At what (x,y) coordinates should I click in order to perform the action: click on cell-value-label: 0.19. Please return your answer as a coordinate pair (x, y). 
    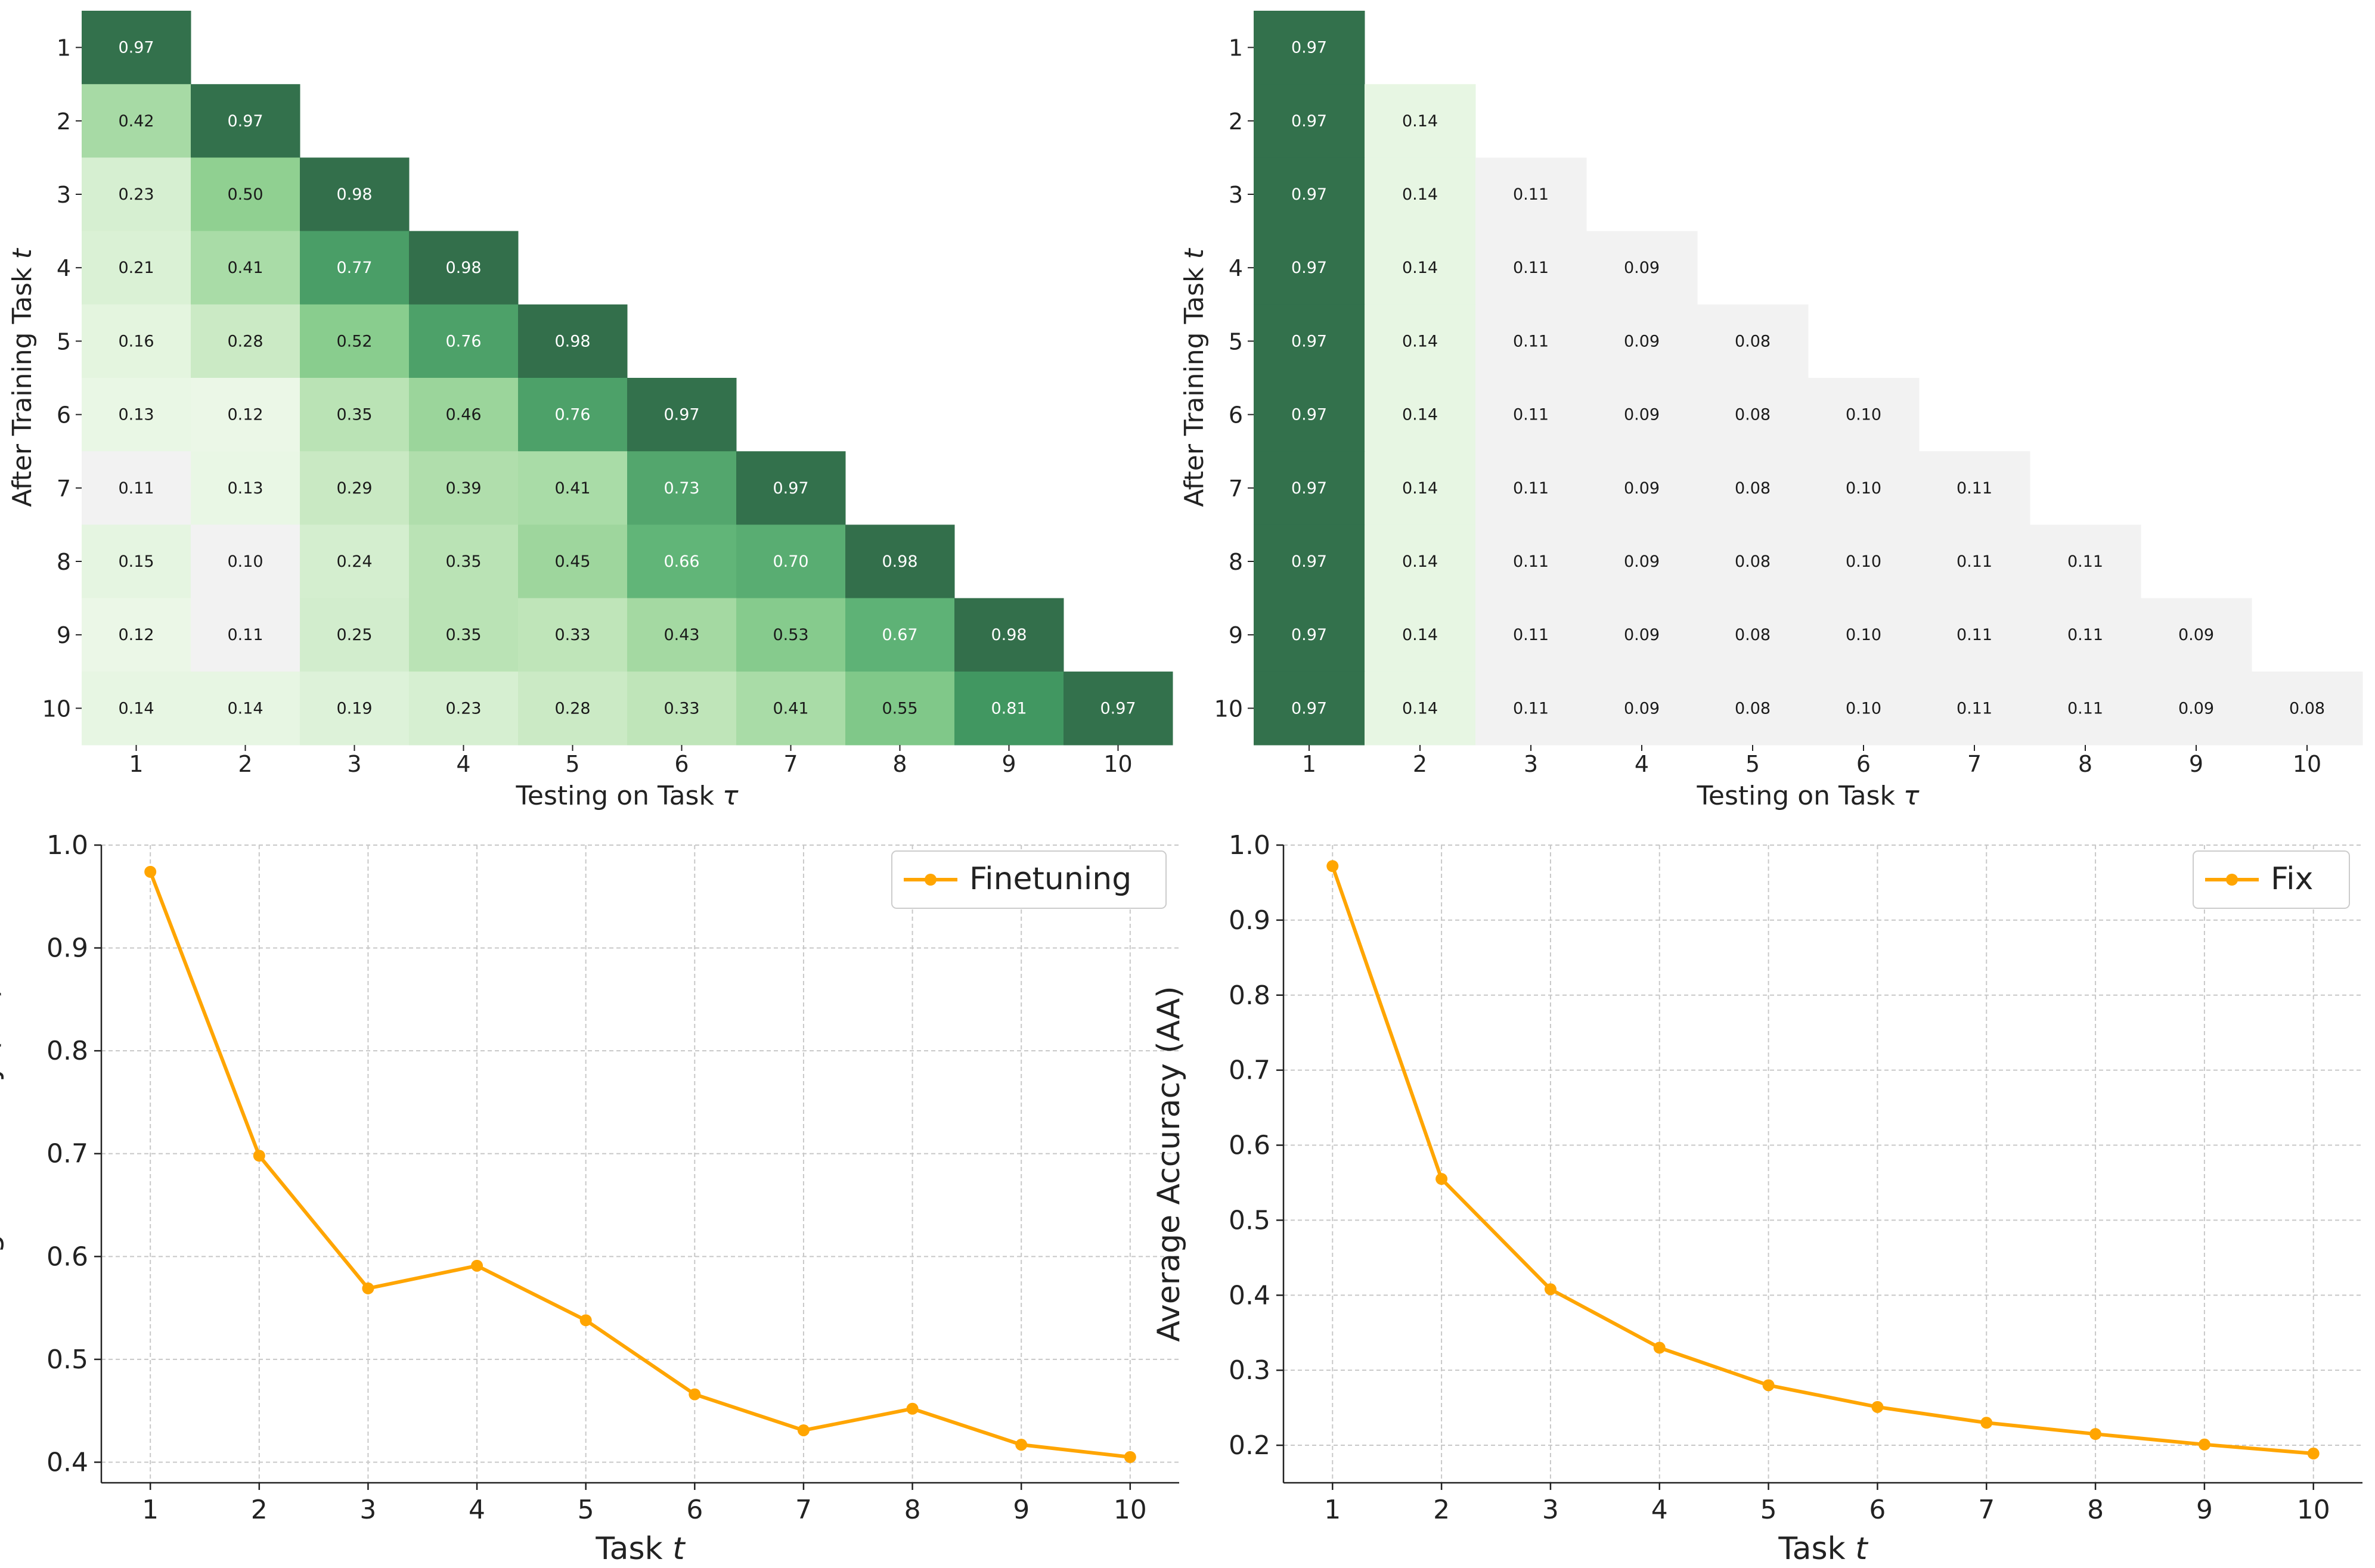
    Looking at the image, I should click on (354, 708).